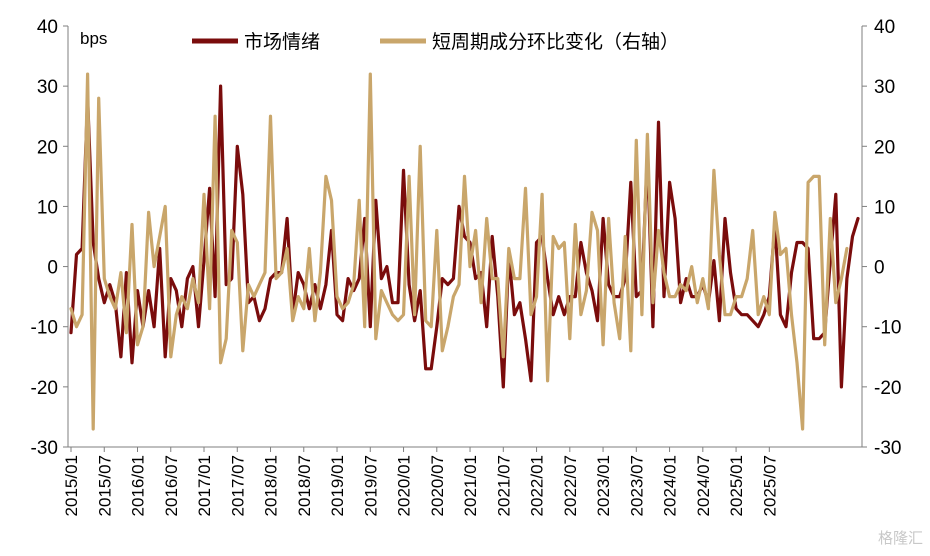  I want to click on x-tick-label: 2017/07, so click(237, 485).